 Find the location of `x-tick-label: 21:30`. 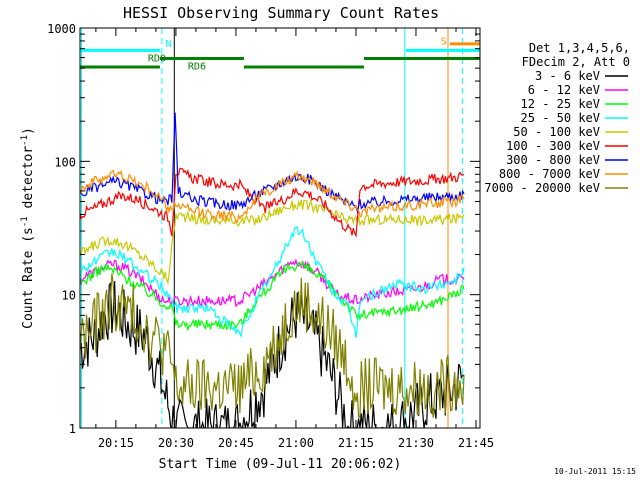

x-tick-label: 21:30 is located at coordinates (416, 443).